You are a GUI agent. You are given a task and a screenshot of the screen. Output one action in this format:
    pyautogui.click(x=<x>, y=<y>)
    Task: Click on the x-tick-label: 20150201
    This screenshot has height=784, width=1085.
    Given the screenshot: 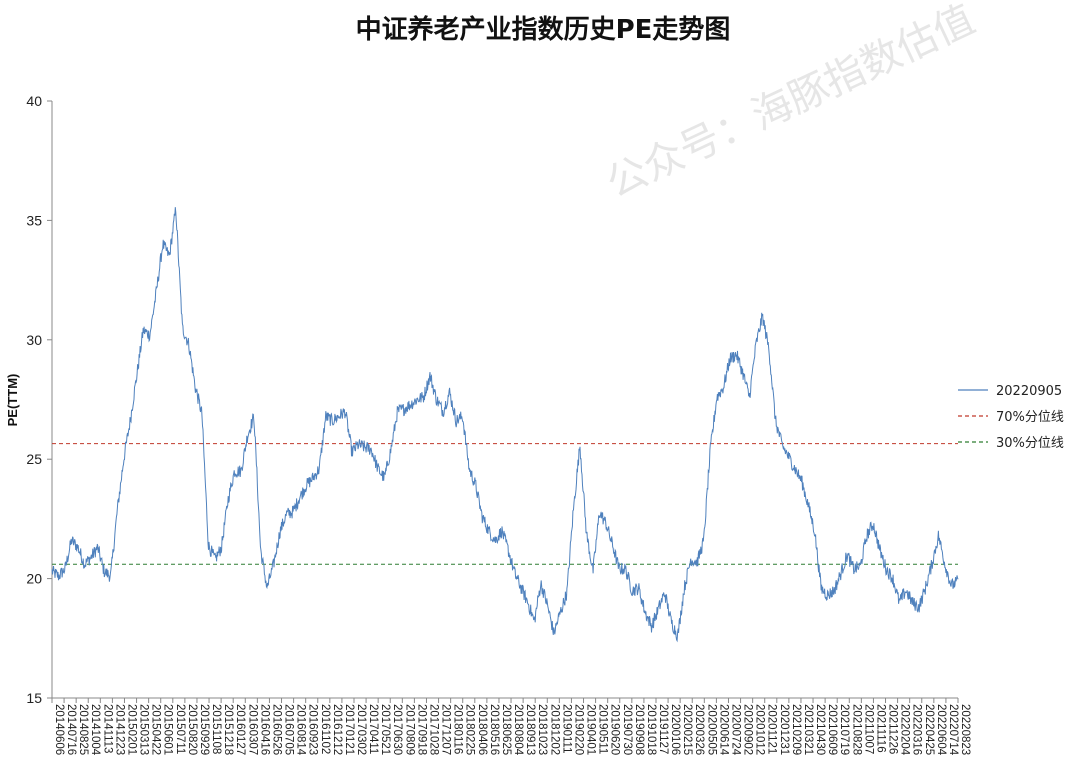 What is the action you would take?
    pyautogui.click(x=131, y=729)
    